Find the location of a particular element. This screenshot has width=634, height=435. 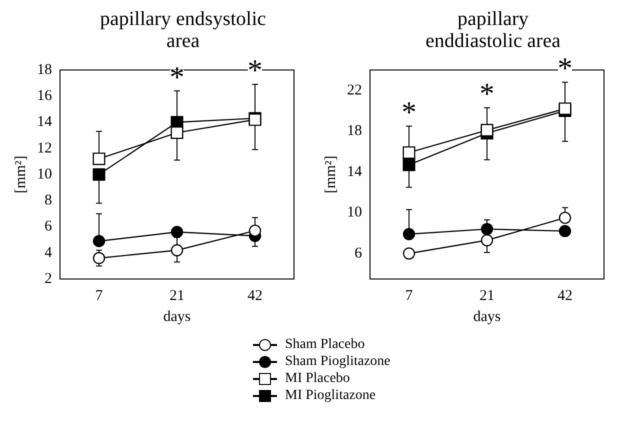

legend-label: MI Placebo is located at coordinates (317, 378).